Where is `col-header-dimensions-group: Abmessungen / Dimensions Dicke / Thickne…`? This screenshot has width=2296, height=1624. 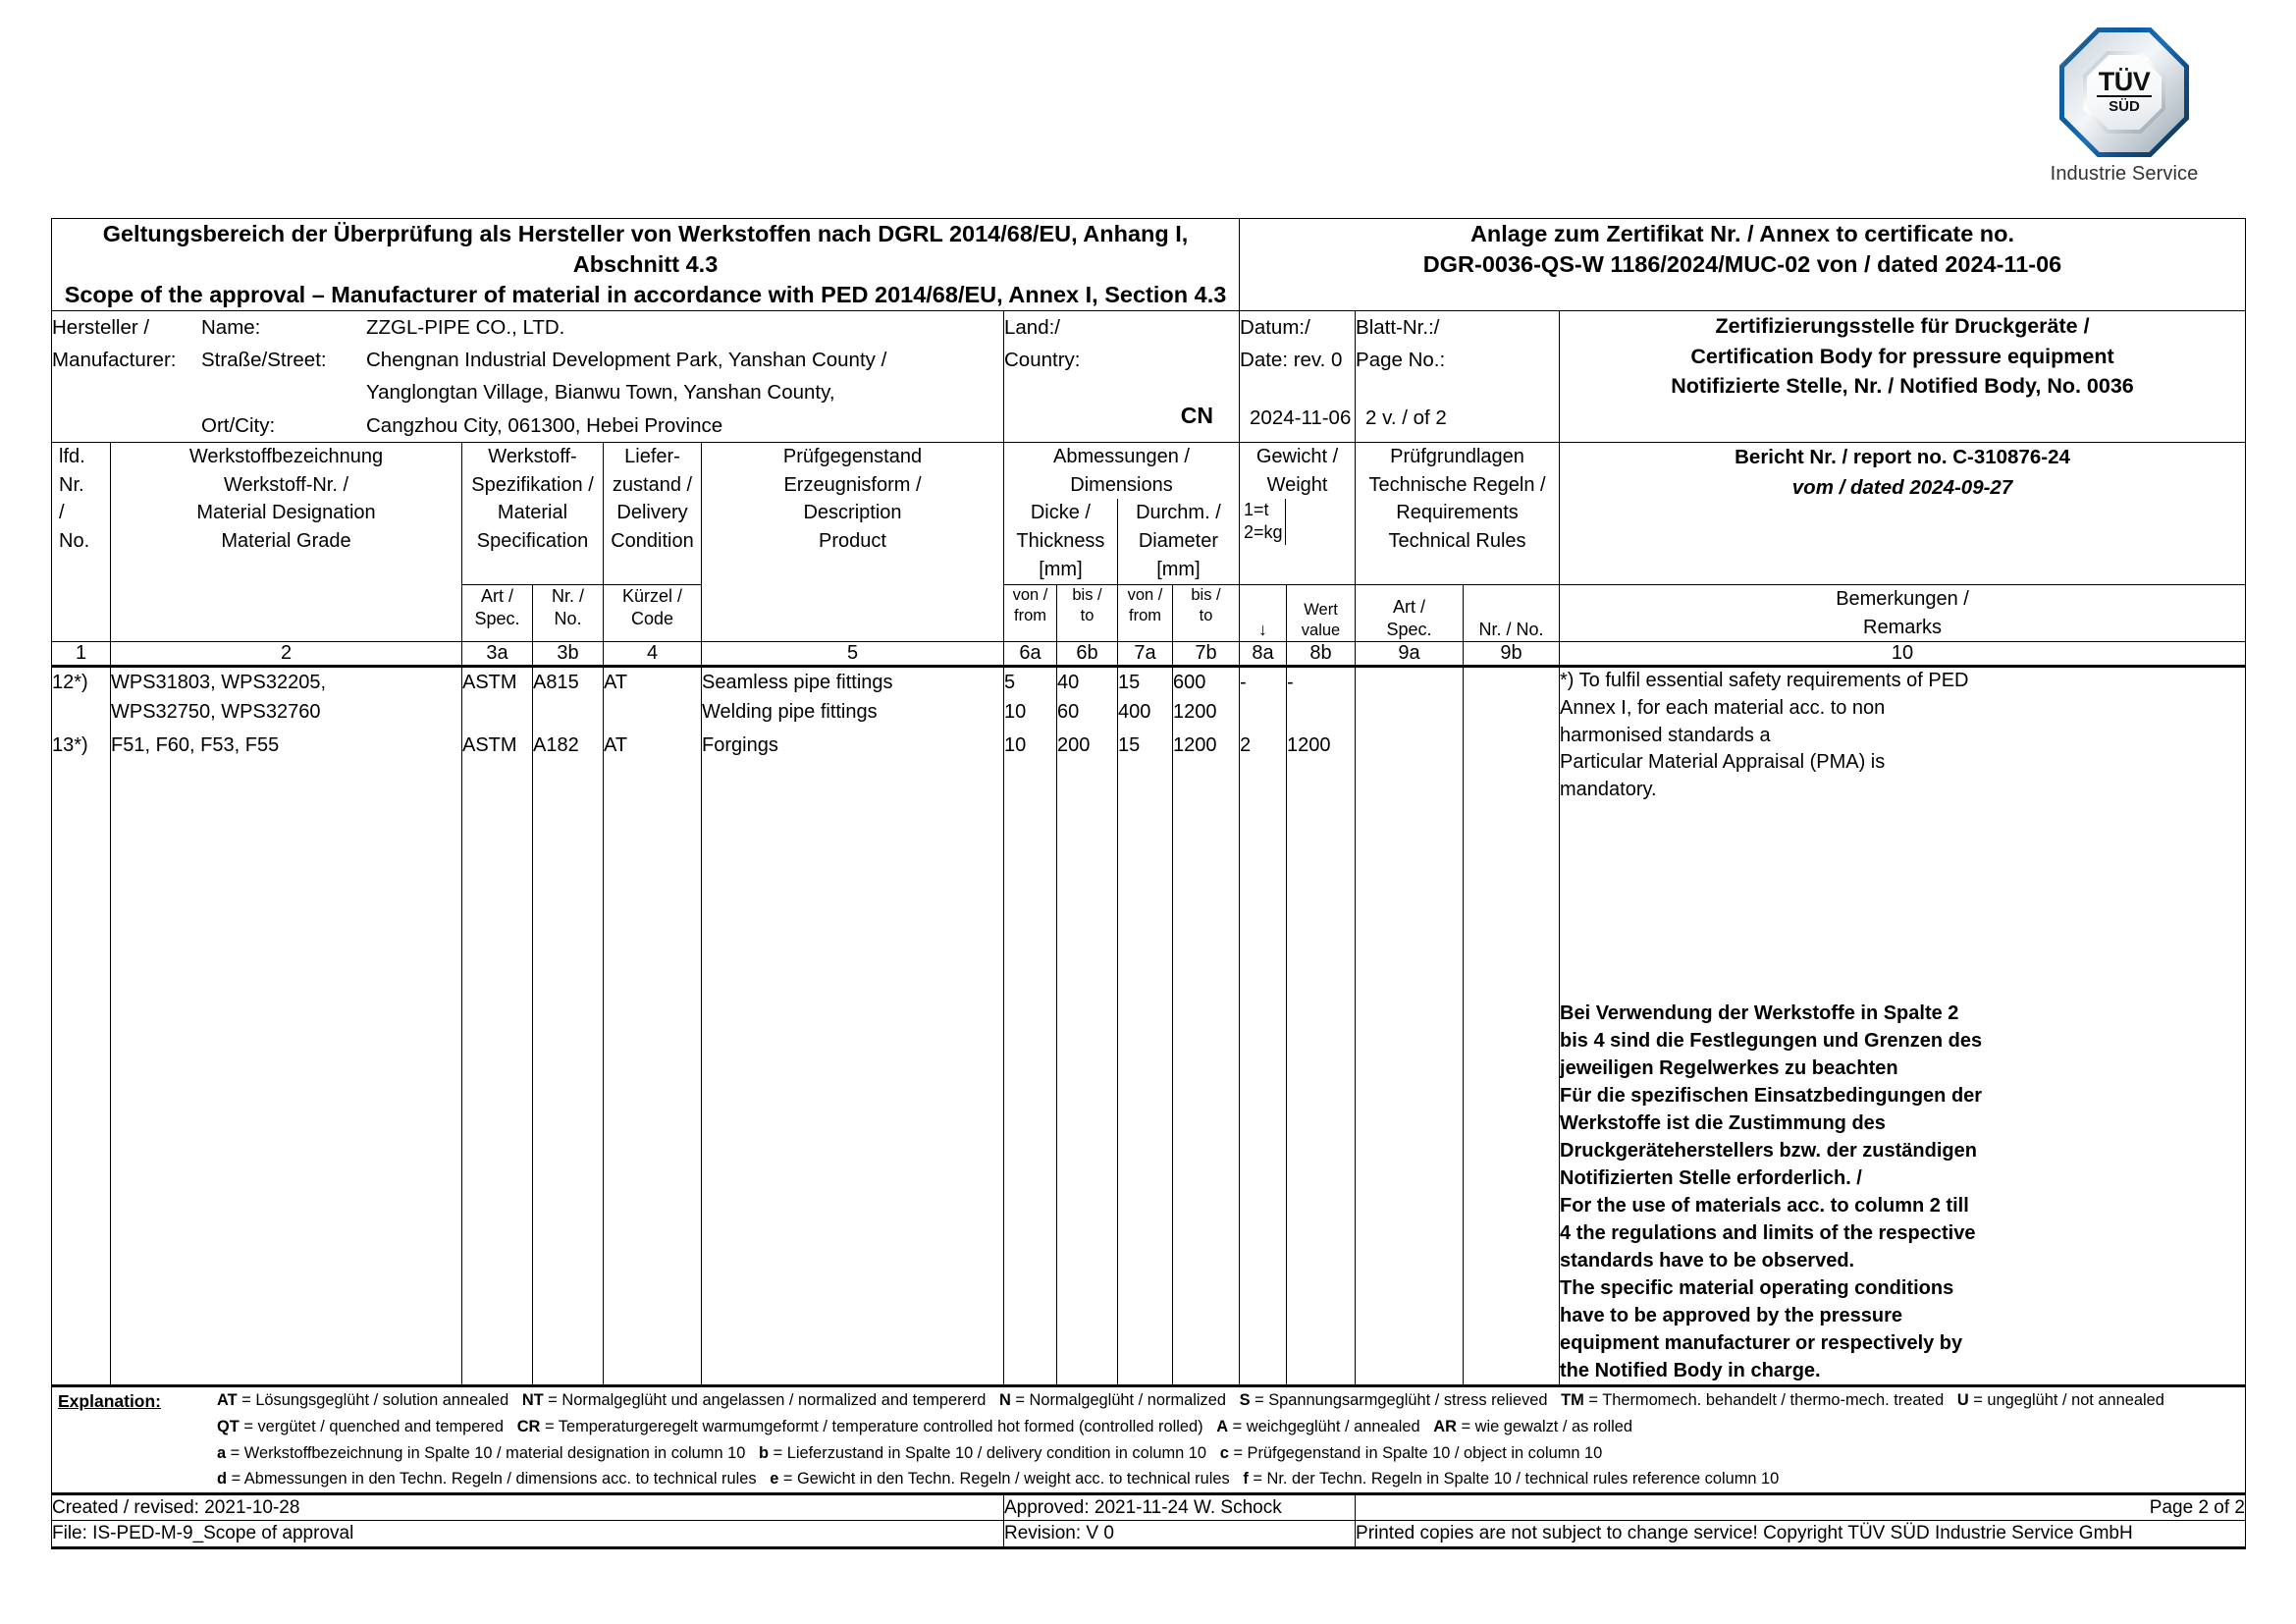
col-header-dimensions-group: Abmessungen / Dimensions Dicke / Thickne… is located at coordinates (1121, 513).